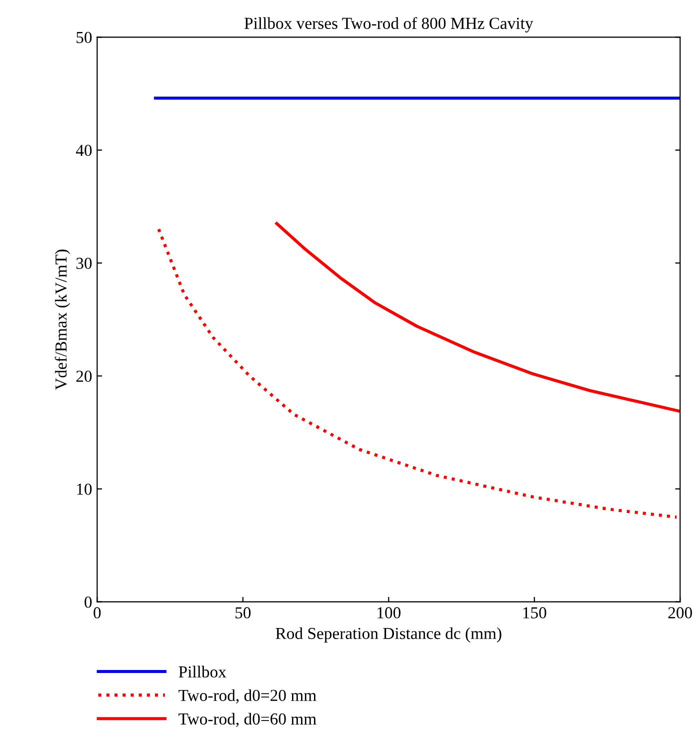 The image size is (694, 743). What do you see at coordinates (243, 612) in the screenshot?
I see `x-tick-label: 50` at bounding box center [243, 612].